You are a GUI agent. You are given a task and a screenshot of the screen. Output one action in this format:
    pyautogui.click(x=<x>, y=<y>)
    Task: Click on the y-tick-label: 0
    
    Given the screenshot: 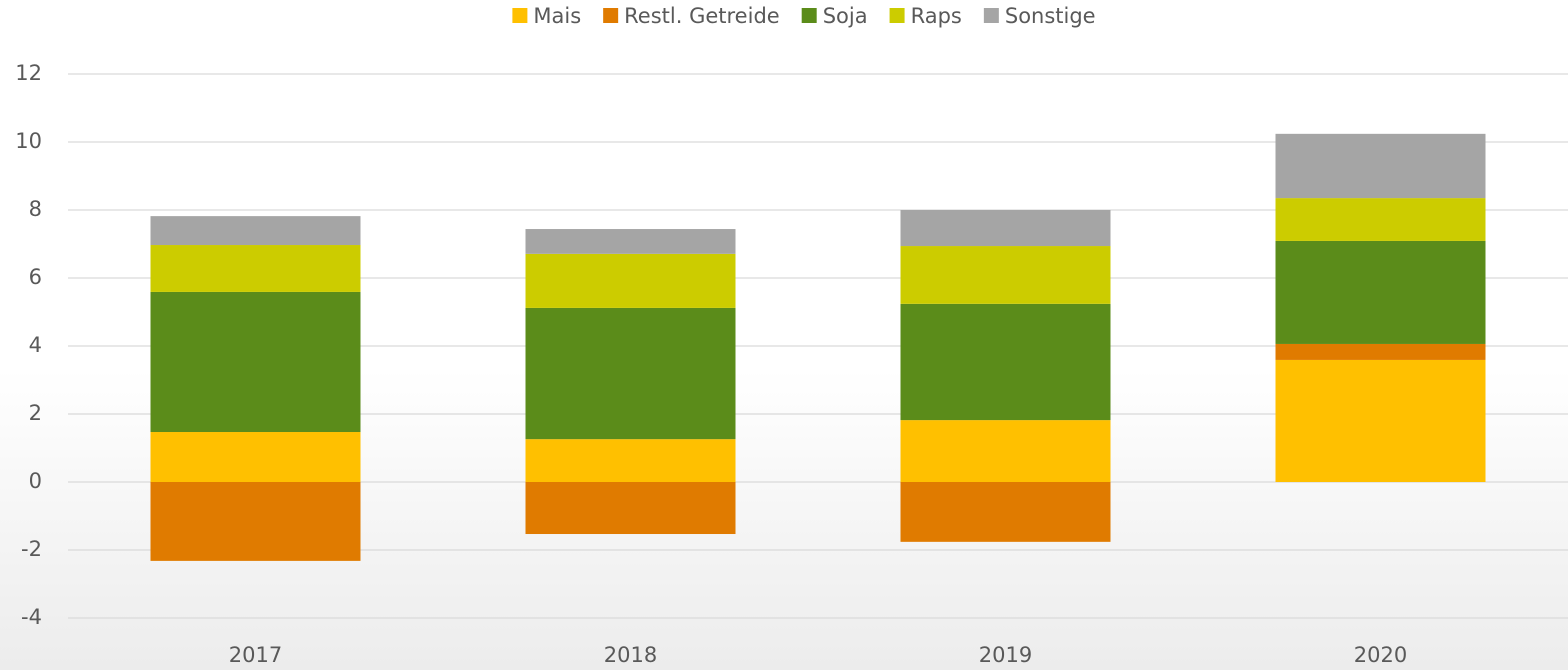 What is the action you would take?
    pyautogui.click(x=35, y=481)
    